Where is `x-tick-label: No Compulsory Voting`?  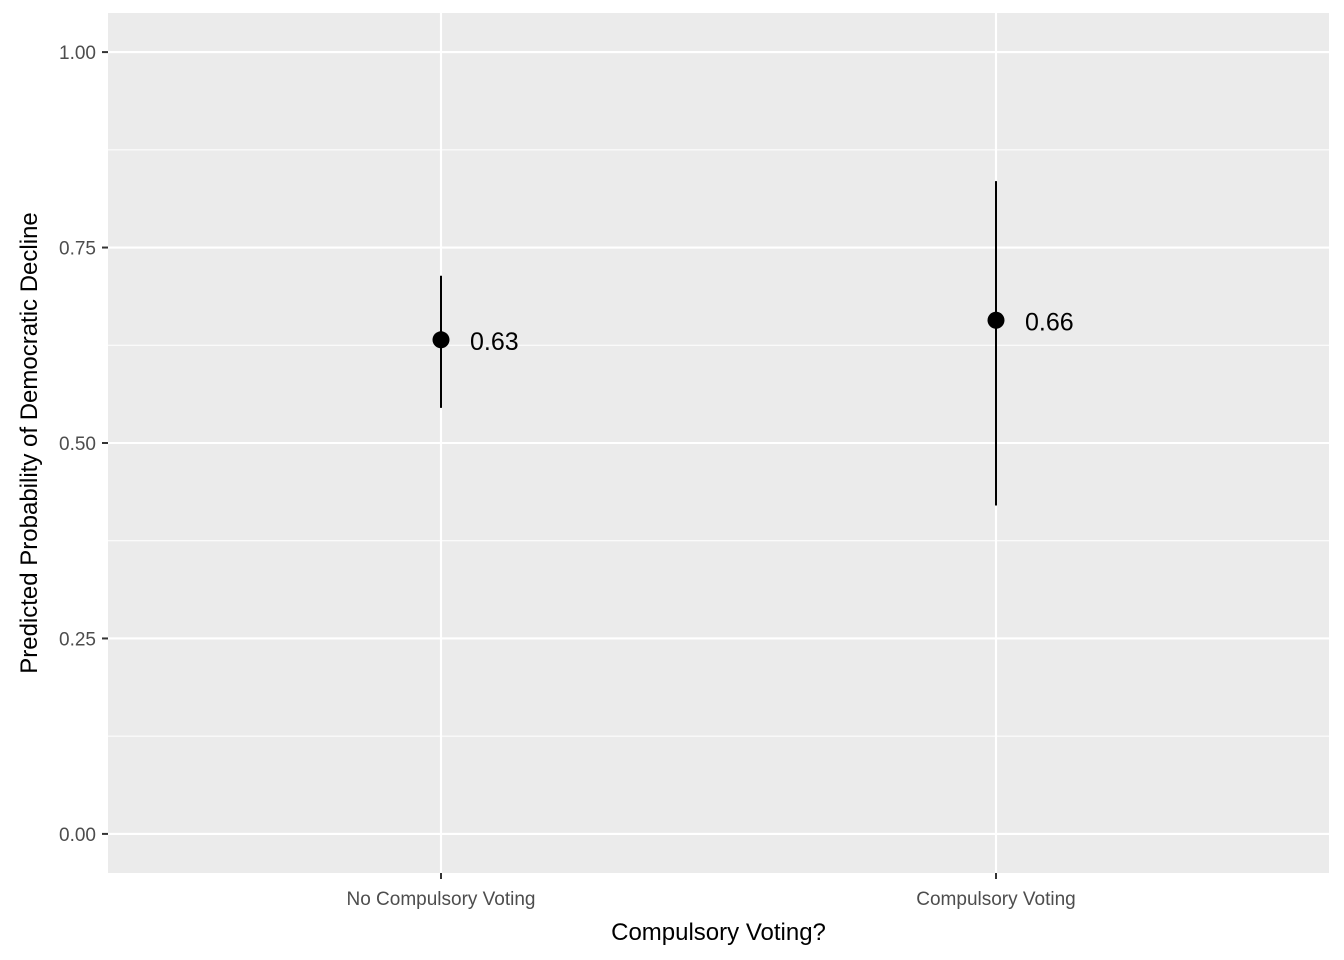 x-tick-label: No Compulsory Voting is located at coordinates (440, 899).